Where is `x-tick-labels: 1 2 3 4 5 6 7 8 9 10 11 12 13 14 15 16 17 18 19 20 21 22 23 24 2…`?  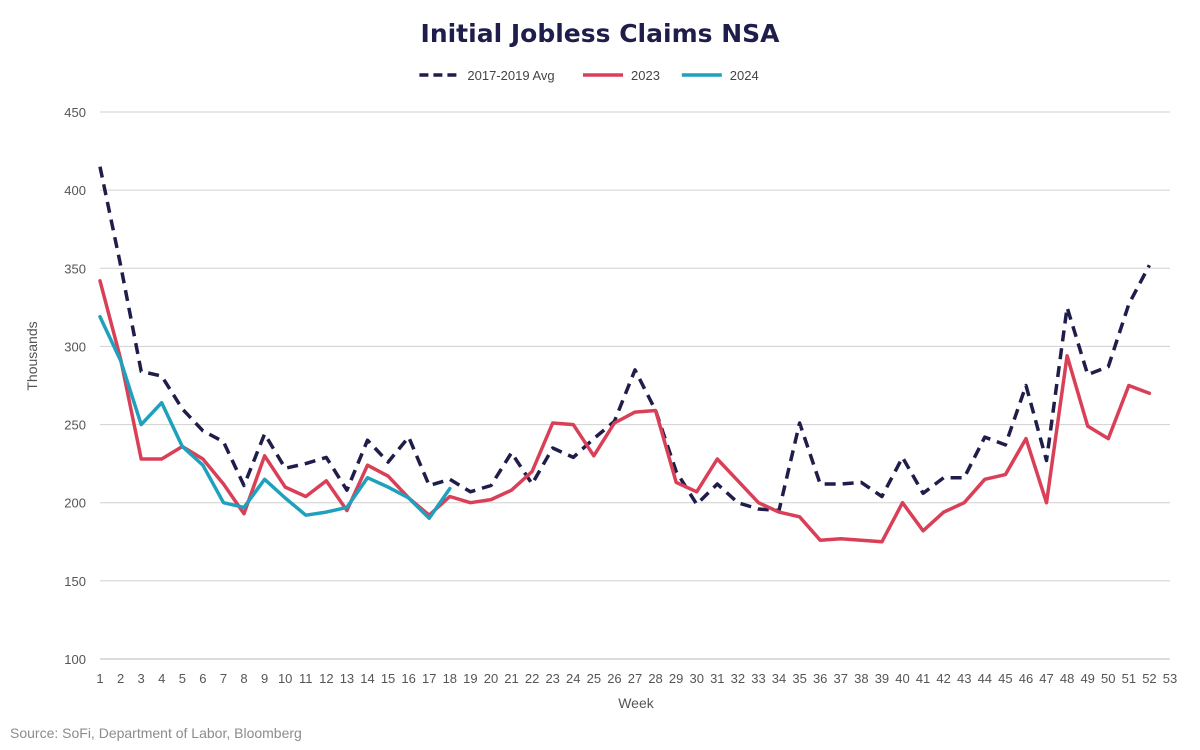
x-tick-labels: 1 2 3 4 5 6 7 8 9 10 11 12 13 14 15 16 17 18 19 20 21 22 23 24 2… is located at coordinates (636, 678).